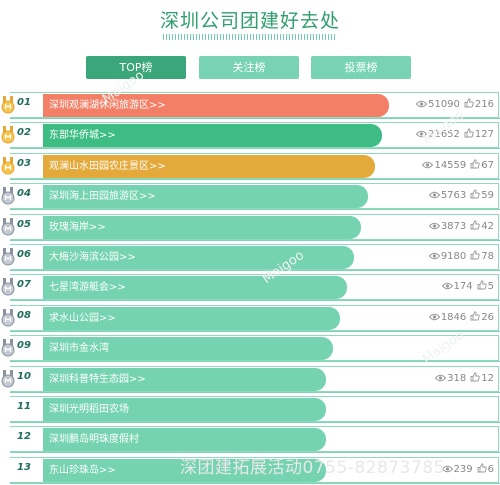  Describe the element at coordinates (490, 469) in the screenshot. I see `like-count-value: 6` at that location.